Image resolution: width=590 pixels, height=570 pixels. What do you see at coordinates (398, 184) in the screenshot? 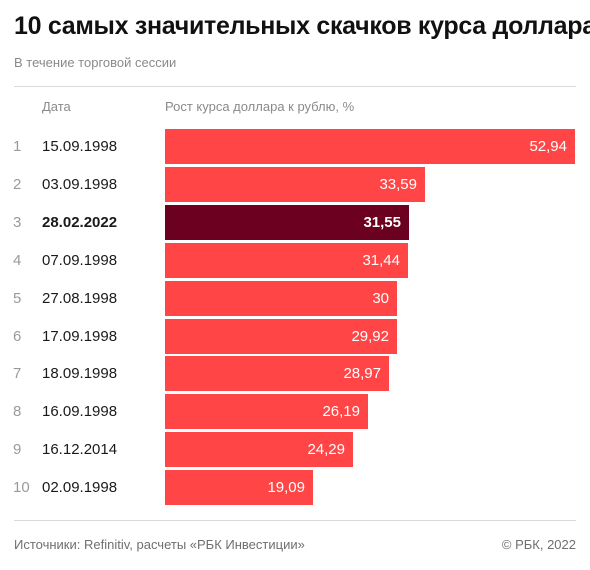
I see `bar-value-label: 33,59` at bounding box center [398, 184].